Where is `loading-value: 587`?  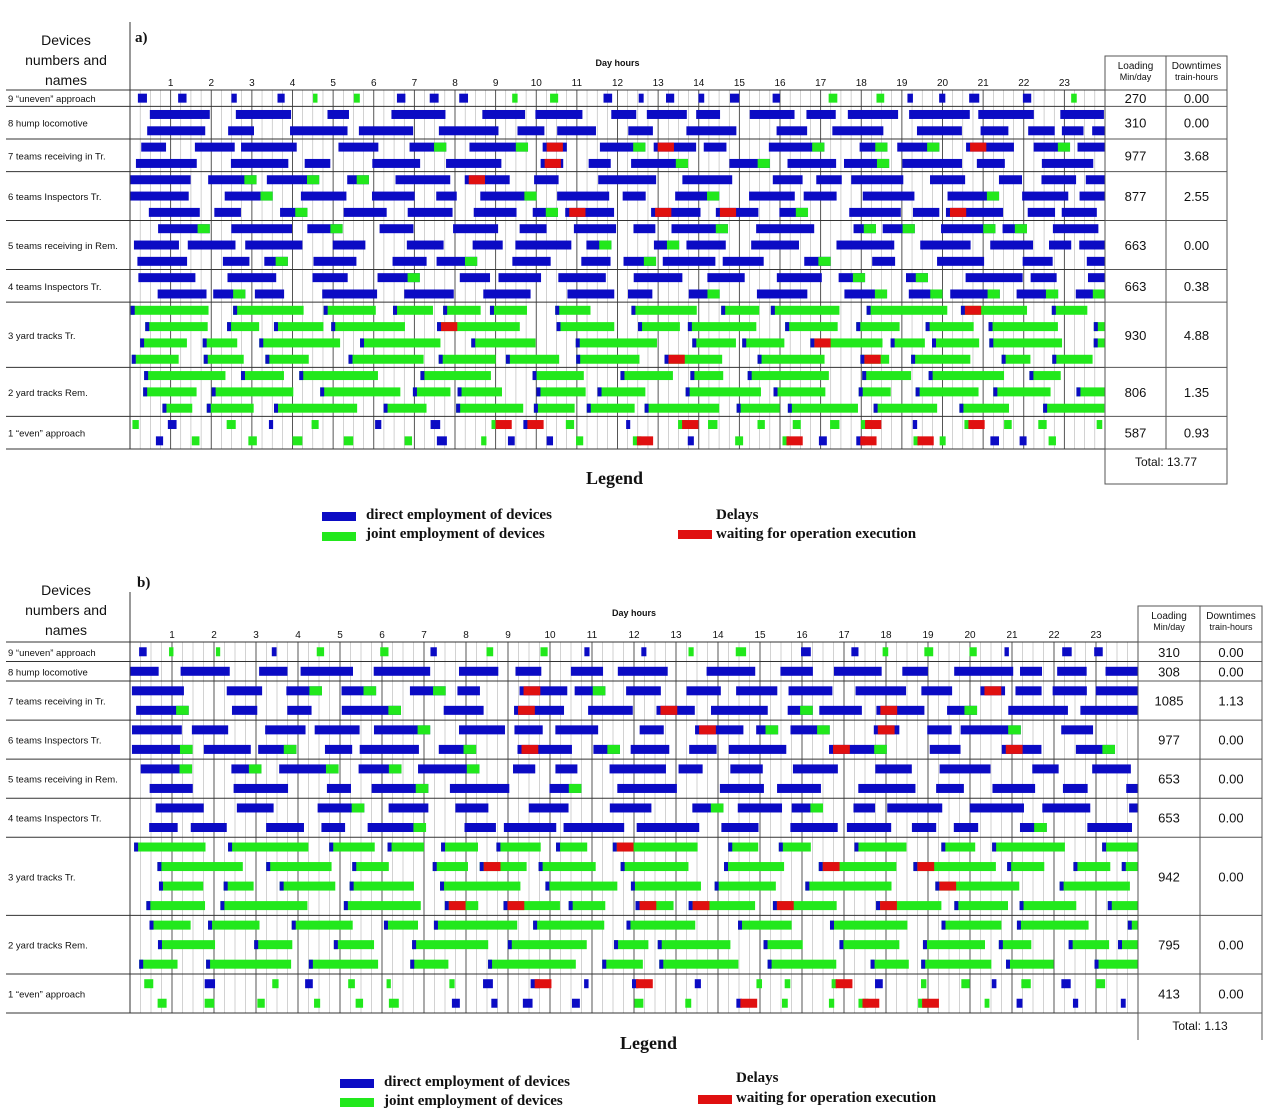
loading-value: 587 is located at coordinates (1136, 433).